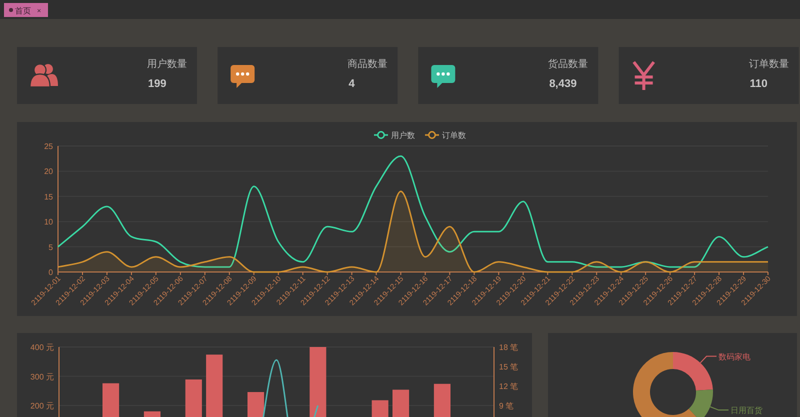  Describe the element at coordinates (506, 406) in the screenshot. I see `y2-tick-label: 9 笔` at that location.